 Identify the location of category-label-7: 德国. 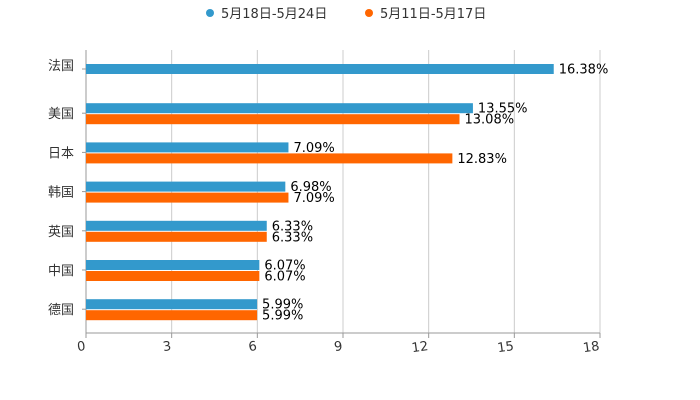
(61, 310).